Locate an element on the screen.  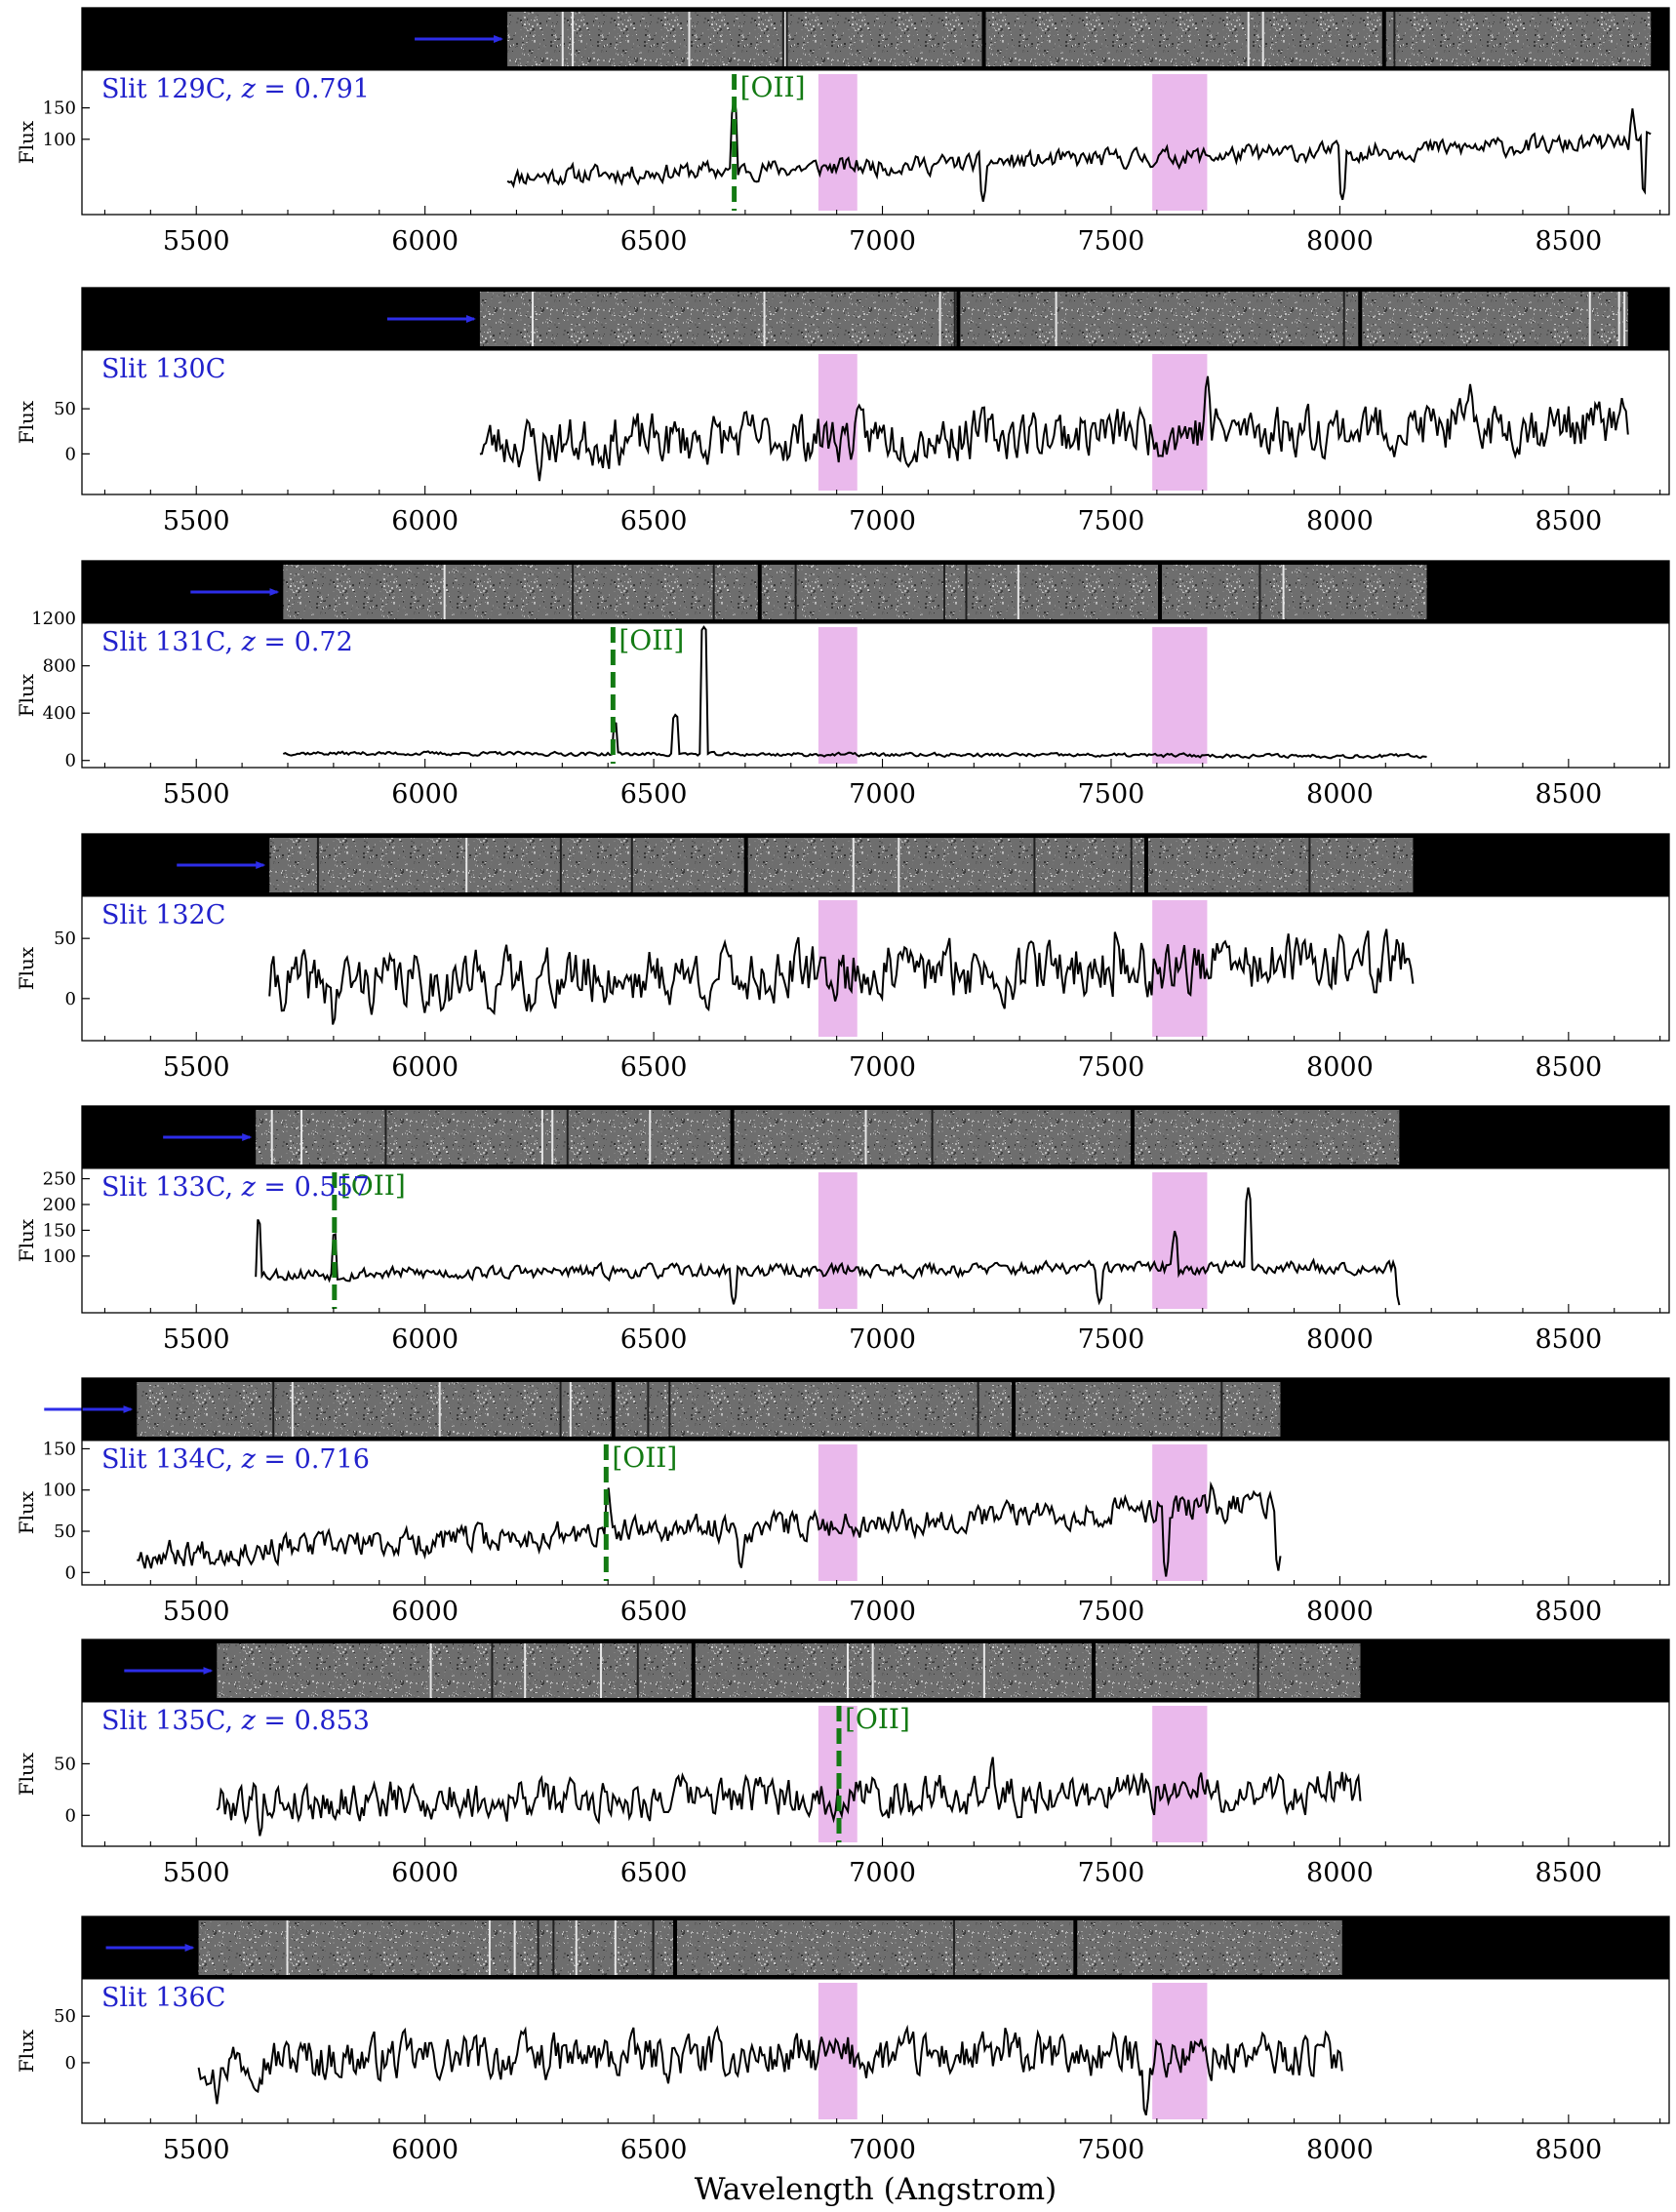
slit-label: Slit 133C, z = 0.557 is located at coordinates (235, 1187).